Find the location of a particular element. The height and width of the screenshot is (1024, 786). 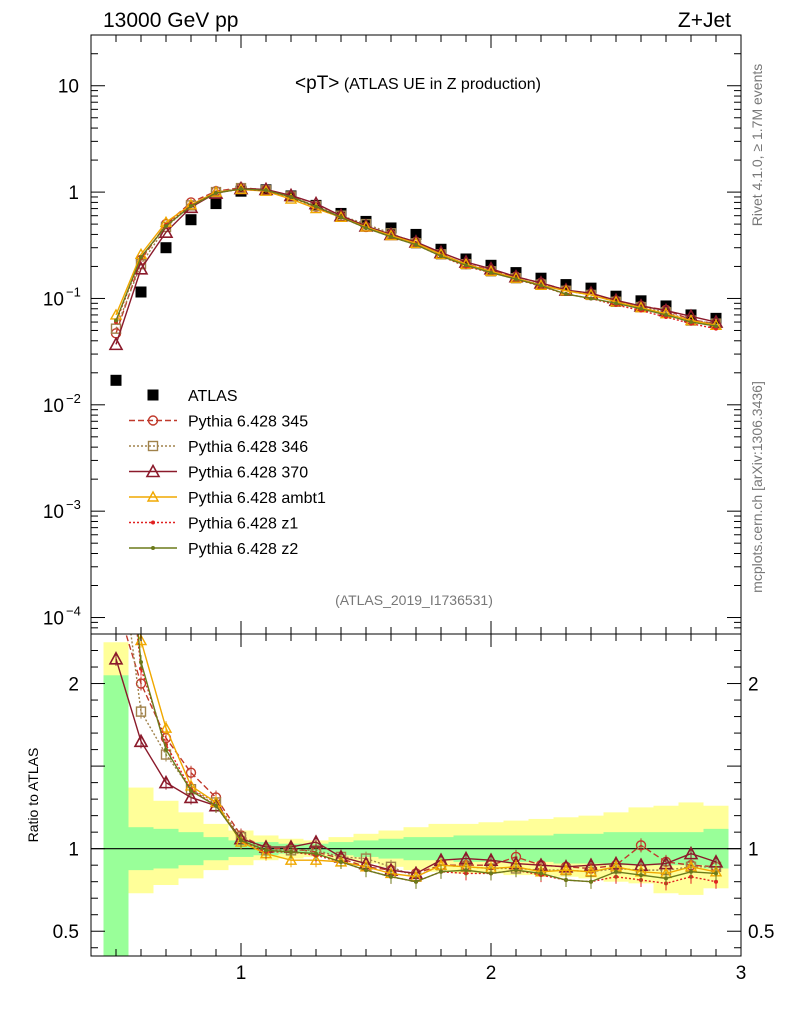

mcplots-label: mcplots.cern.ch [arXiv:1306.3436] is located at coordinates (757, 487).